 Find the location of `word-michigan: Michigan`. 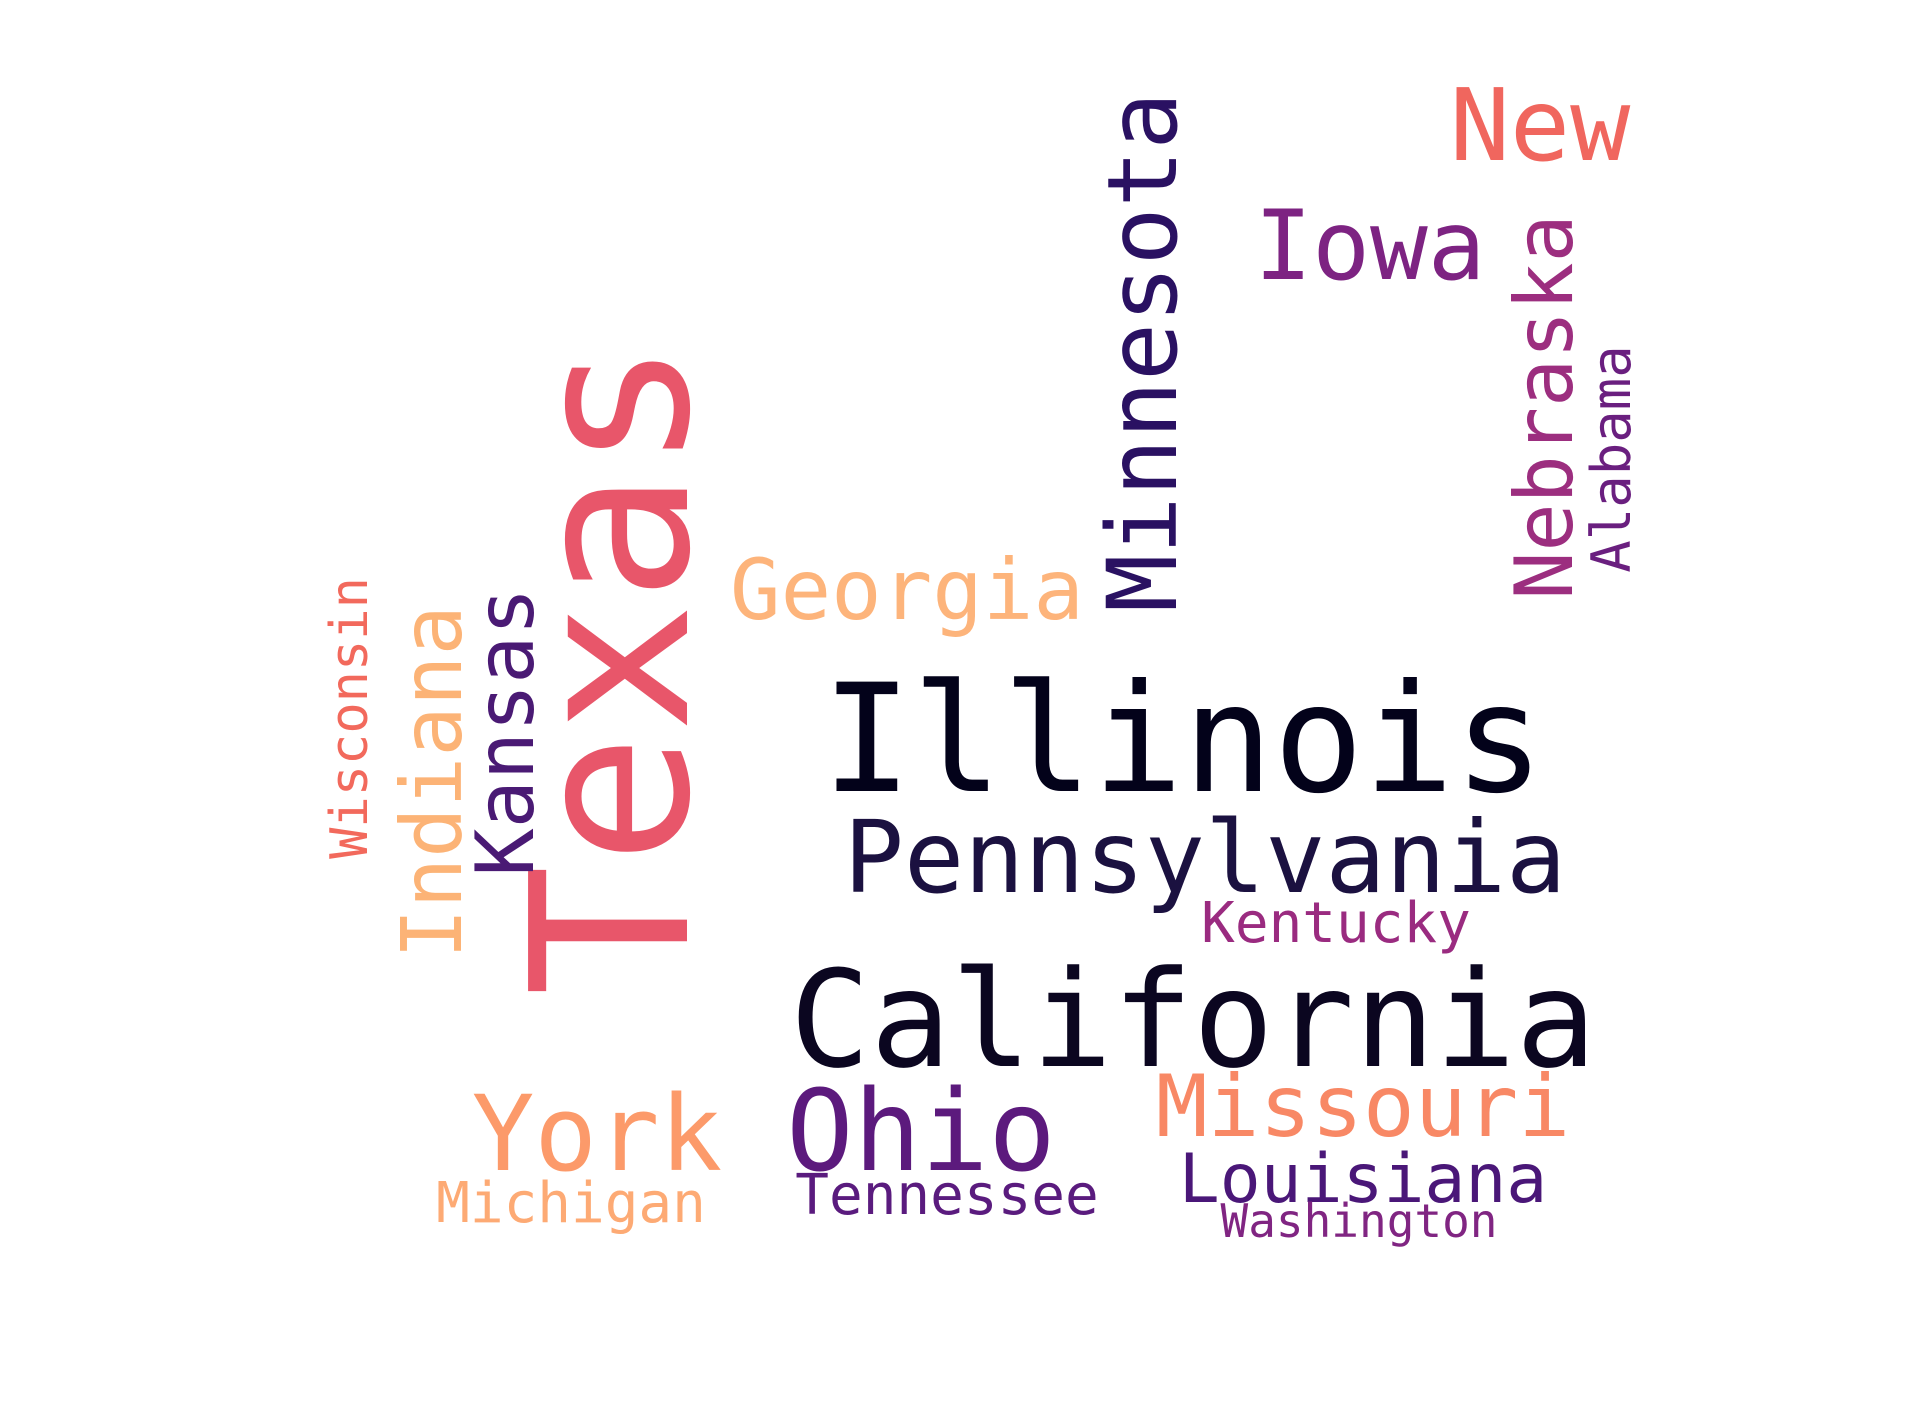

word-michigan: Michigan is located at coordinates (571, 1203).